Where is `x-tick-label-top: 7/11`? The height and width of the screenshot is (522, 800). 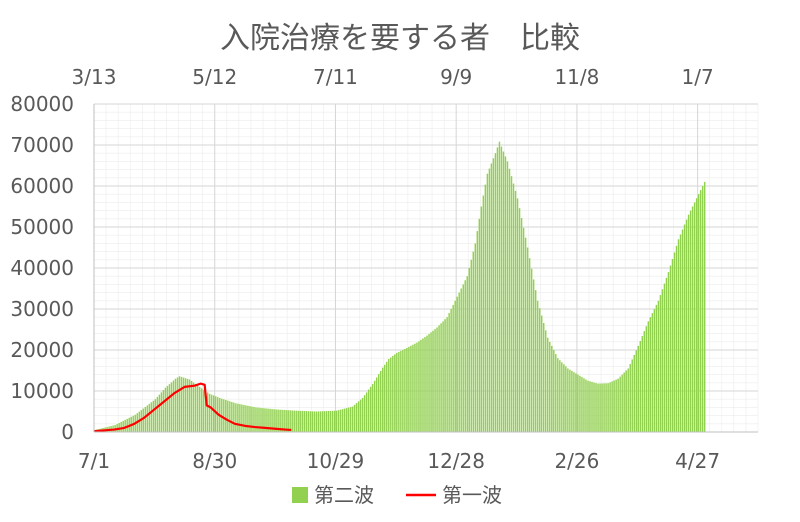 x-tick-label-top: 7/11 is located at coordinates (335, 77).